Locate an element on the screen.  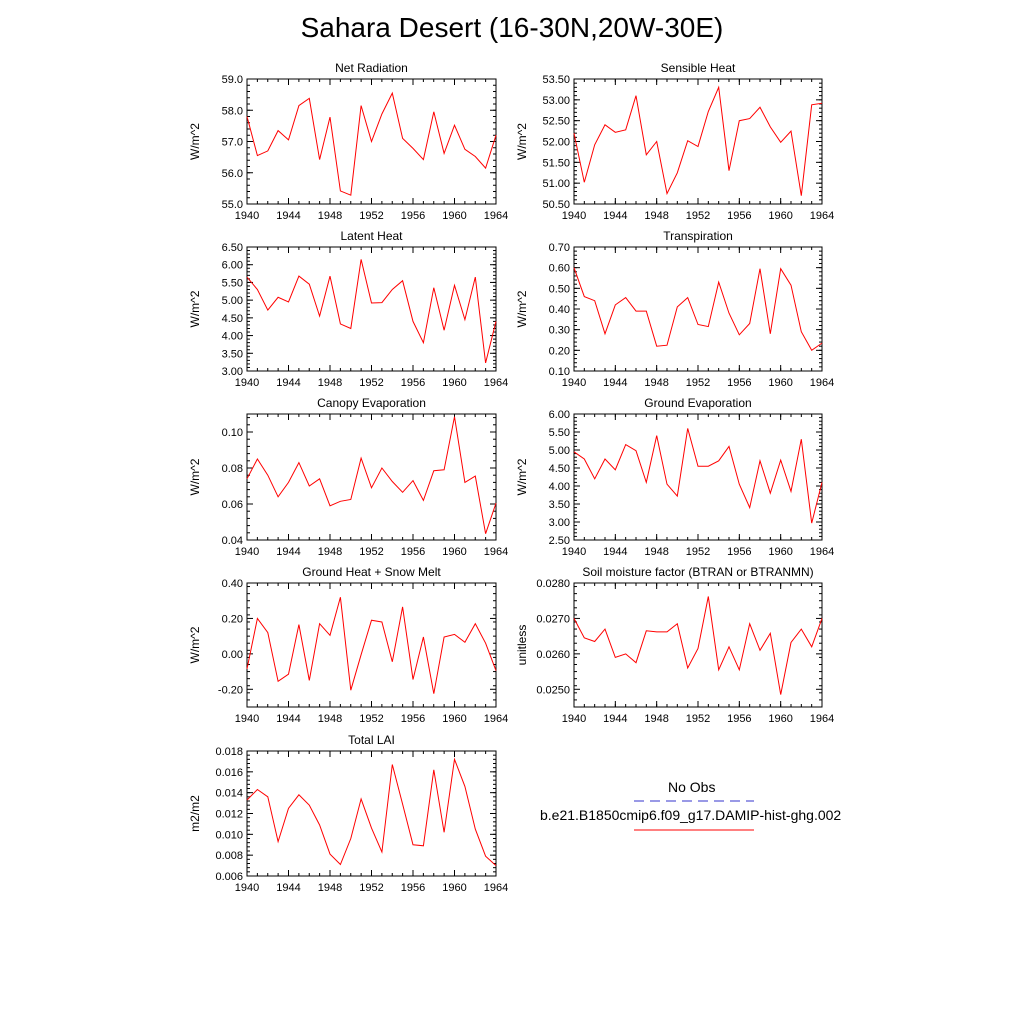
y-tick-label: 0.016 is located at coordinates (229, 773).